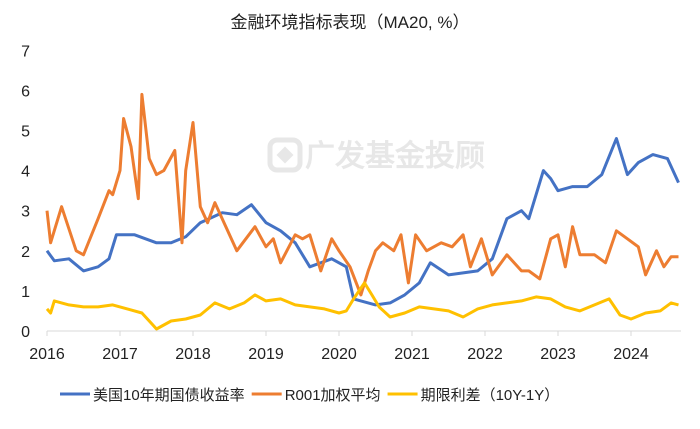 This screenshot has width=700, height=429. What do you see at coordinates (25, 91) in the screenshot?
I see `y-tick-label: 6` at bounding box center [25, 91].